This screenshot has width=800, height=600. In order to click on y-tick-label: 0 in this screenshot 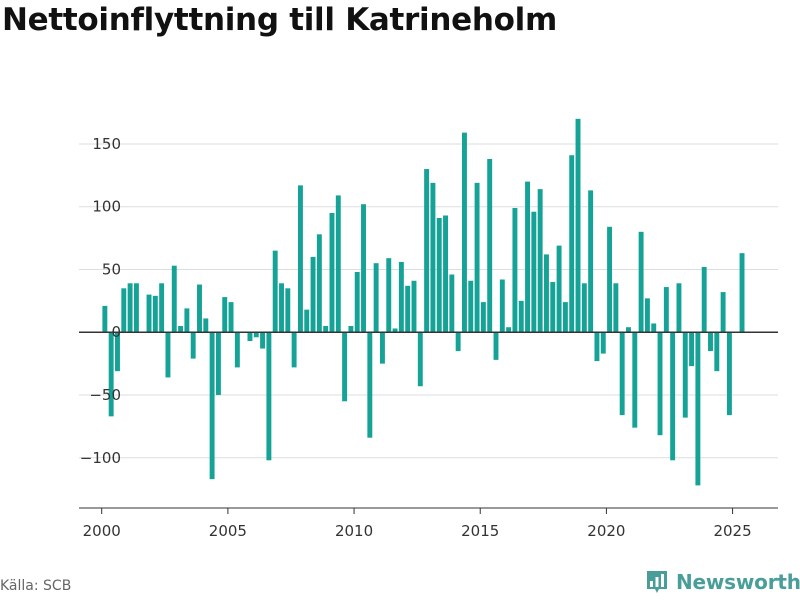, I will do `click(116, 332)`.